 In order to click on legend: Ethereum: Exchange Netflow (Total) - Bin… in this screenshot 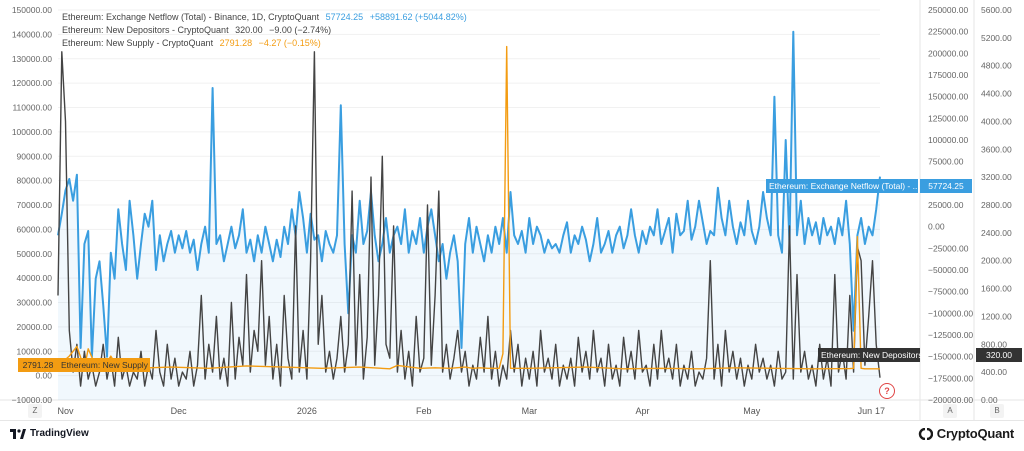, I will do `click(264, 30)`.